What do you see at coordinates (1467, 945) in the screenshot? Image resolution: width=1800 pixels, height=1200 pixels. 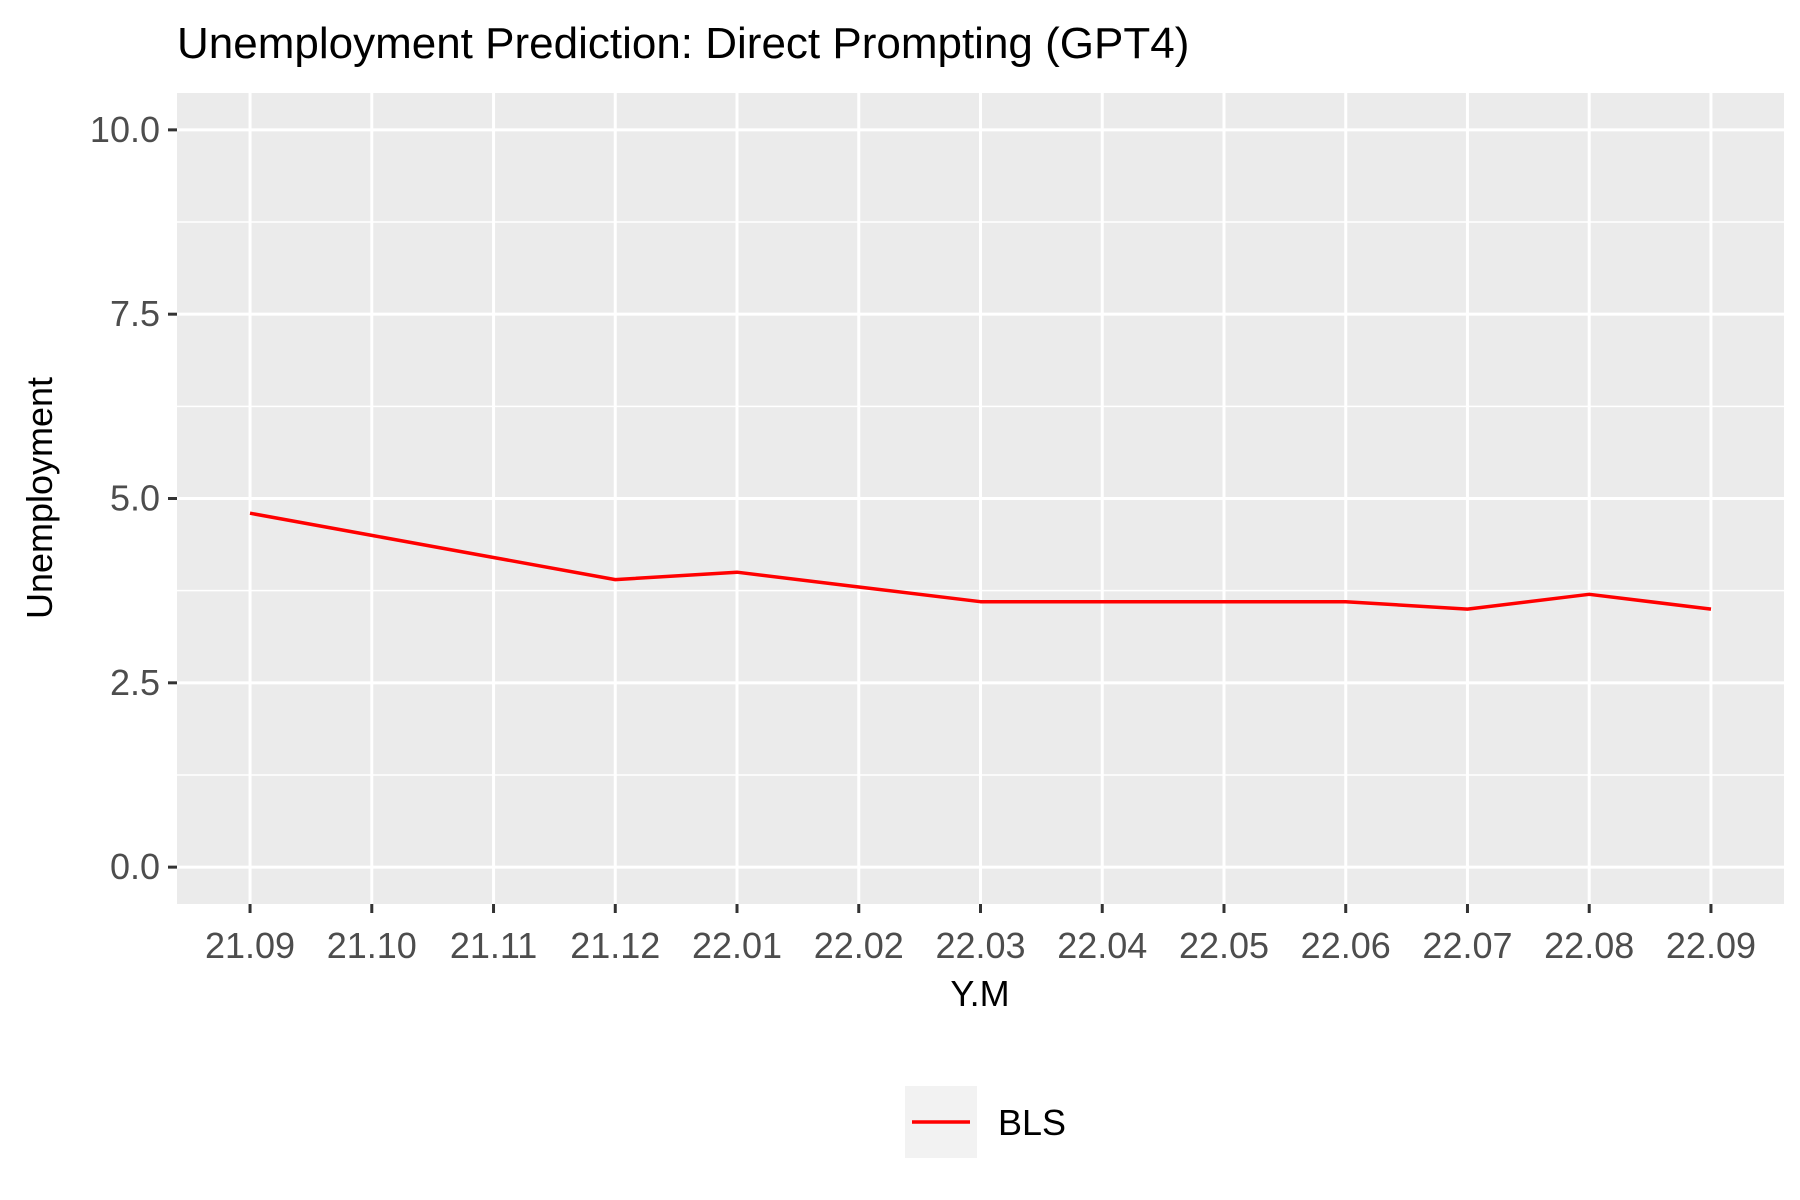 I see `x-tick-label: 22.07` at bounding box center [1467, 945].